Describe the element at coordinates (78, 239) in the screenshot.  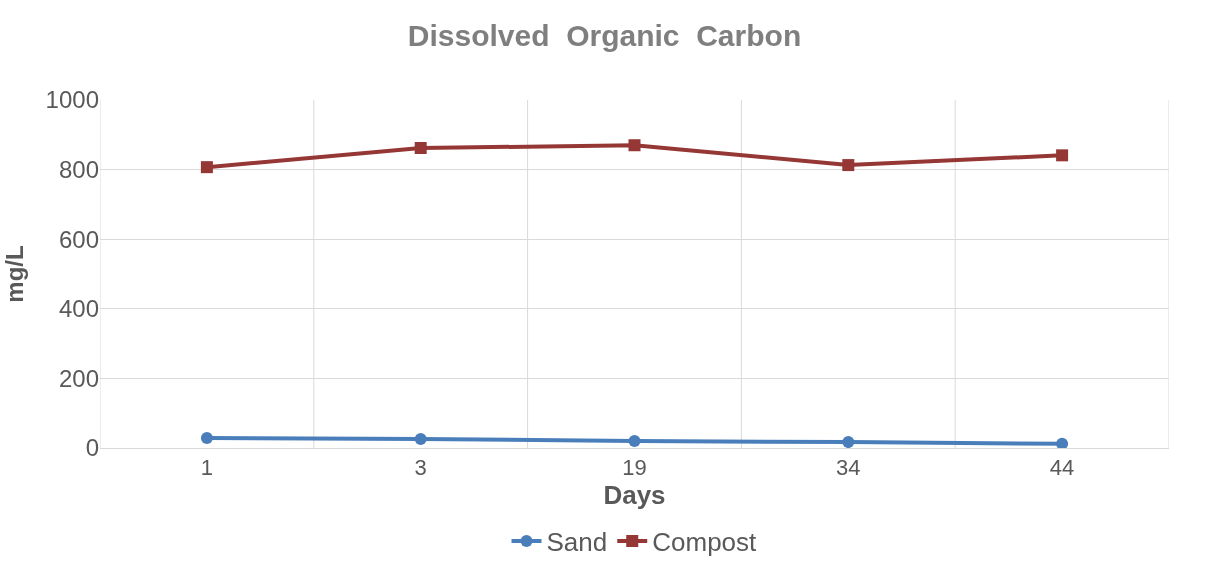
I see `y-tick-label: 600` at that location.